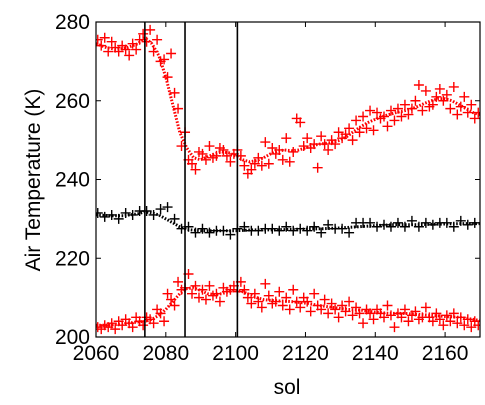 The image size is (485, 405). Describe the element at coordinates (72, 180) in the screenshot. I see `y-tick-label-2: 240` at that location.